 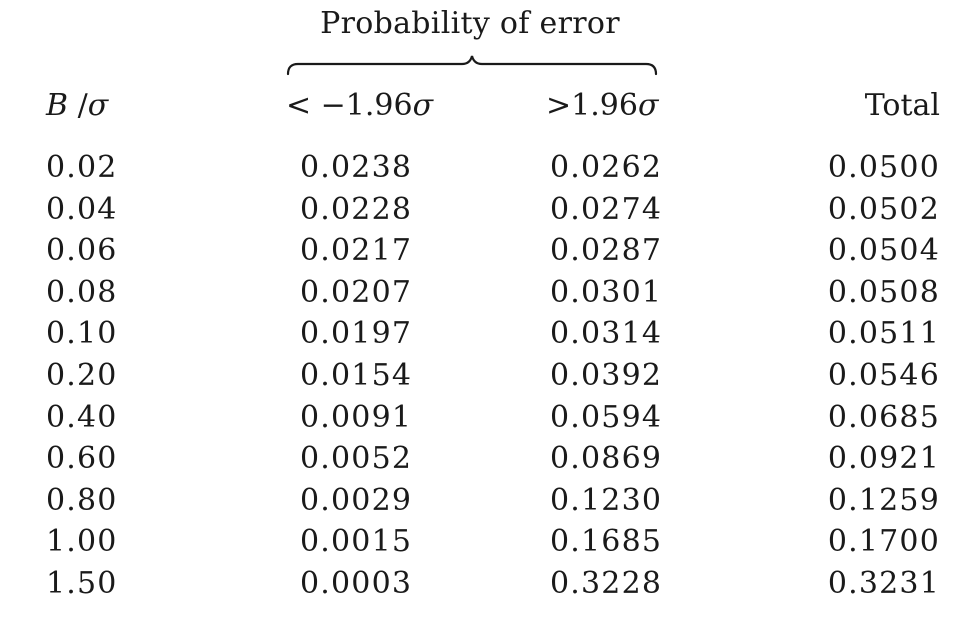 I want to click on cell-upper: 0.1685, so click(x=606, y=542).